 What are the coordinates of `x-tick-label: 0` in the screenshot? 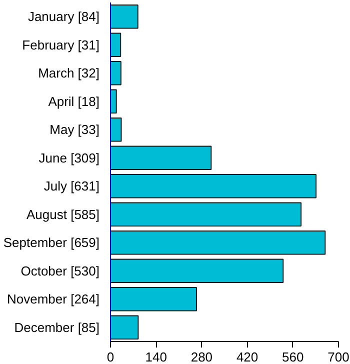 It's located at (110, 357).